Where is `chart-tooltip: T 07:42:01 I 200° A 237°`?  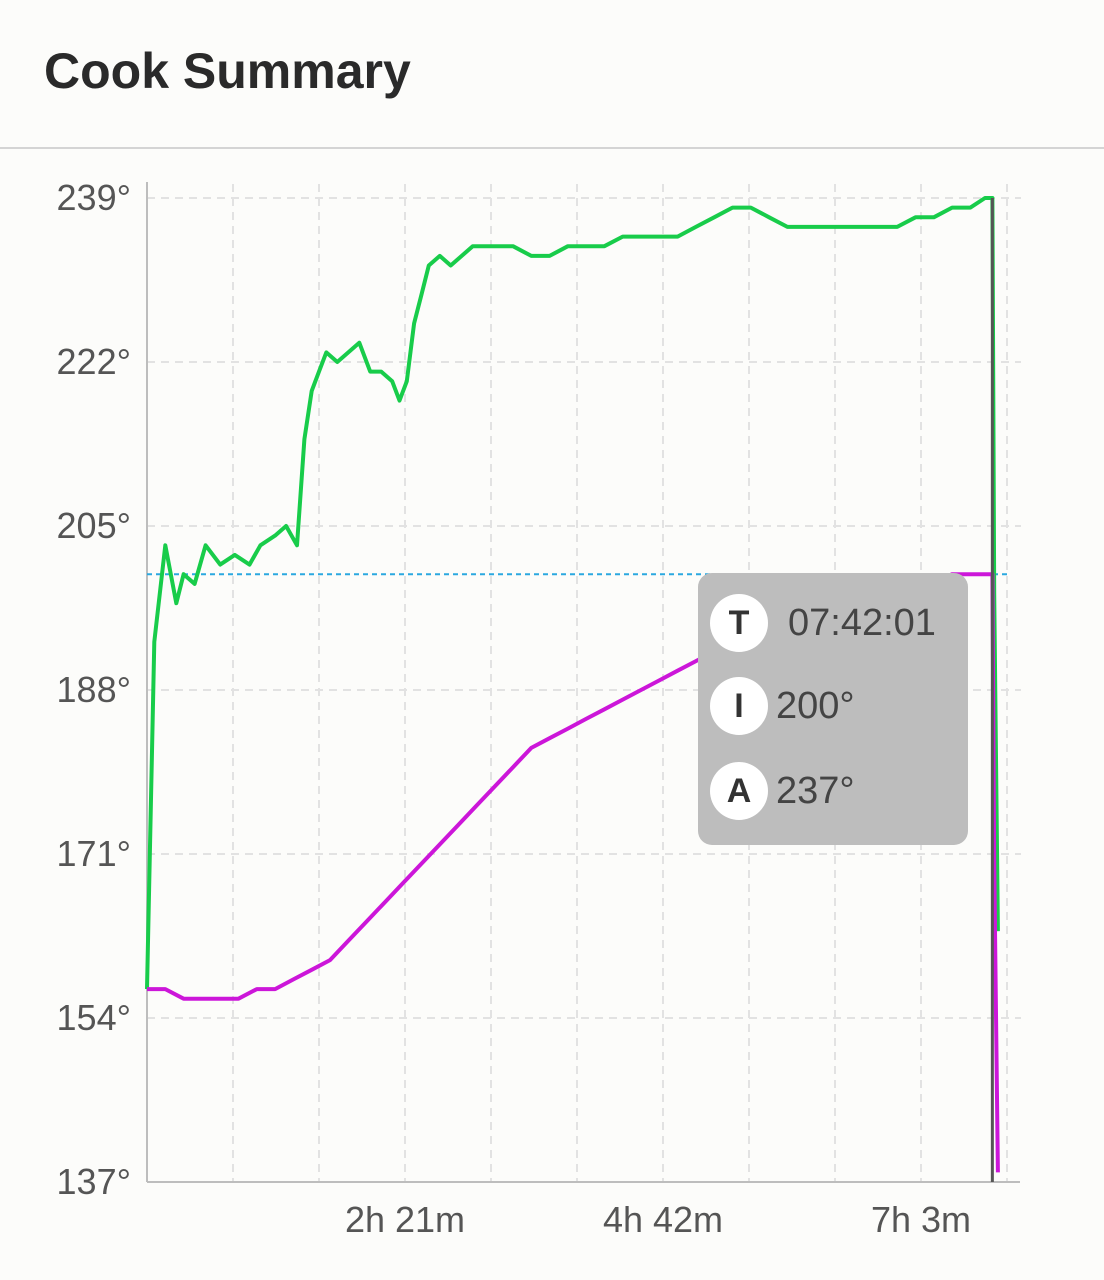 chart-tooltip: T 07:42:01 I 200° A 237° is located at coordinates (833, 709).